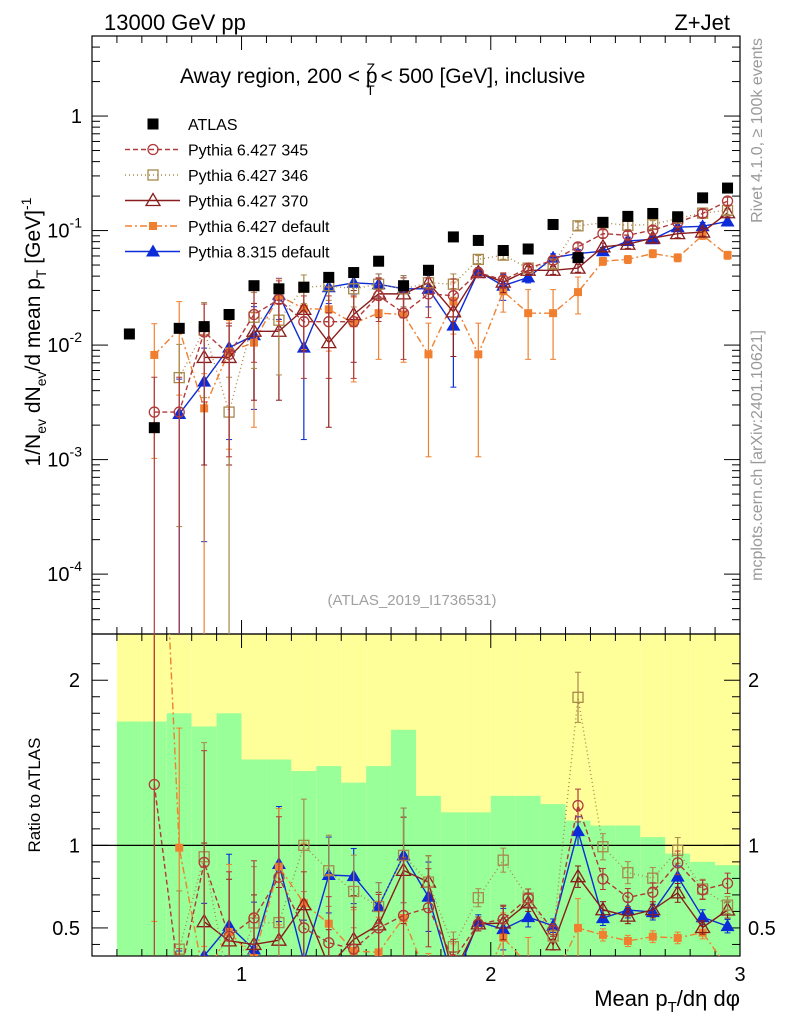 The width and height of the screenshot is (786, 1024). I want to click on rivet-version-label: Rivet 4.1.0, ≥ 100k events, so click(757, 130).